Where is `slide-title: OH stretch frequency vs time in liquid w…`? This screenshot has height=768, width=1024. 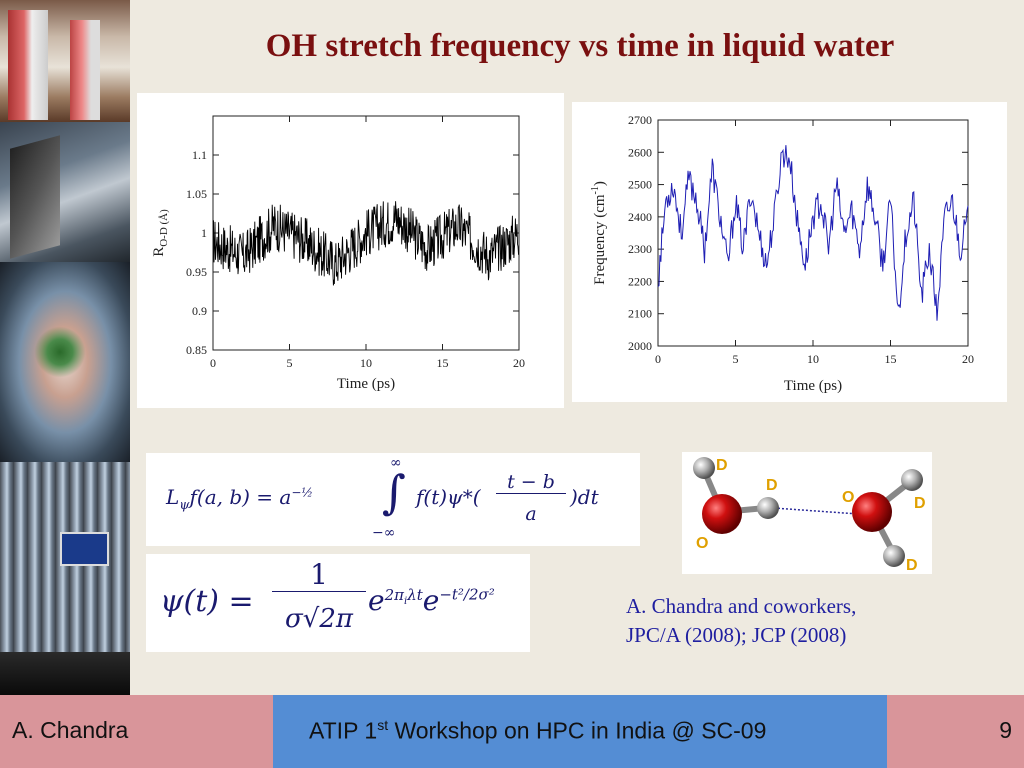 slide-title: OH stretch frequency vs time in liquid w… is located at coordinates (580, 46).